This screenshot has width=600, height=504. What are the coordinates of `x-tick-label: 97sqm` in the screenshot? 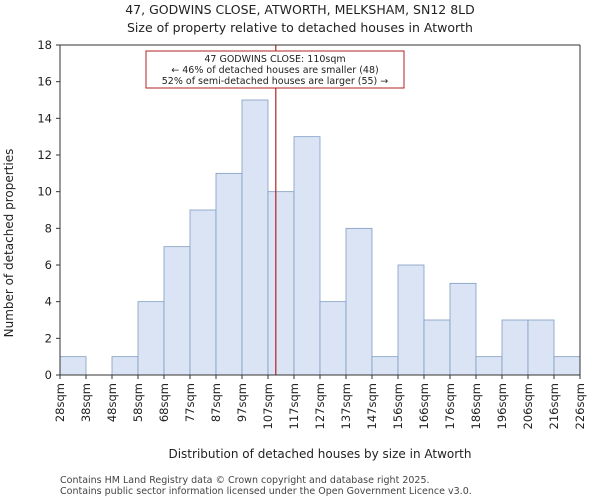 It's located at (242, 402).